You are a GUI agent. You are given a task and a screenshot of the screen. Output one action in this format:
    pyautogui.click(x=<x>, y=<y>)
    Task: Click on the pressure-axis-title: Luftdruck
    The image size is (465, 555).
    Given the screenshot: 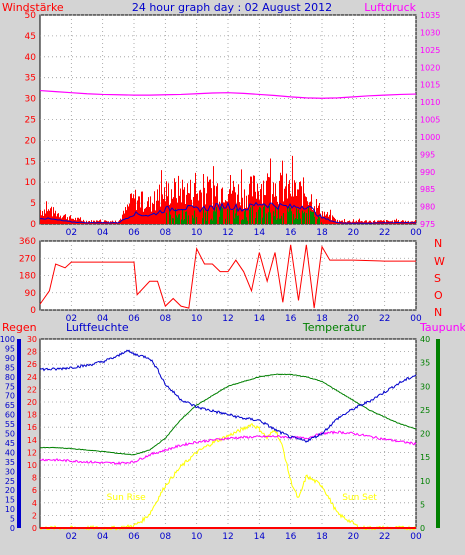 What is the action you would take?
    pyautogui.click(x=390, y=7)
    